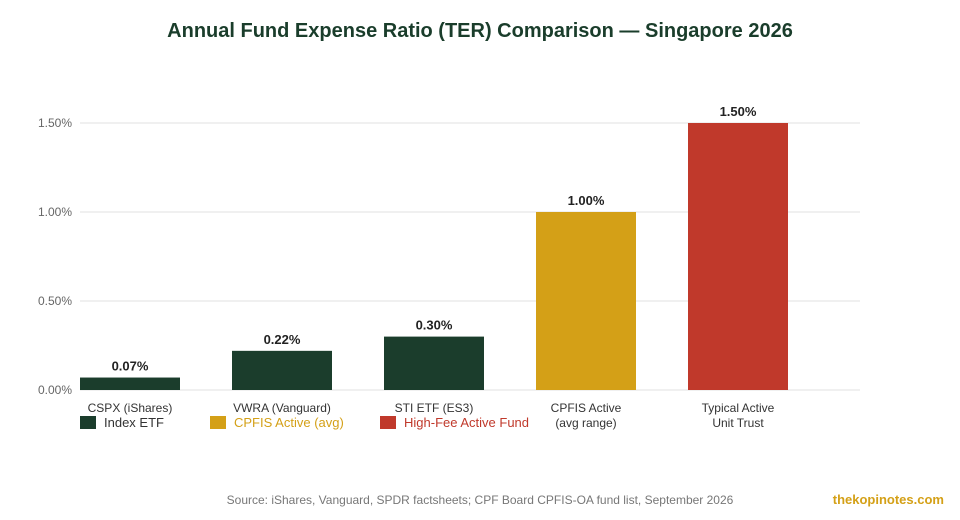 Image resolution: width=960 pixels, height=520 pixels. I want to click on x-tick-label: CPFIS Active, so click(586, 408).